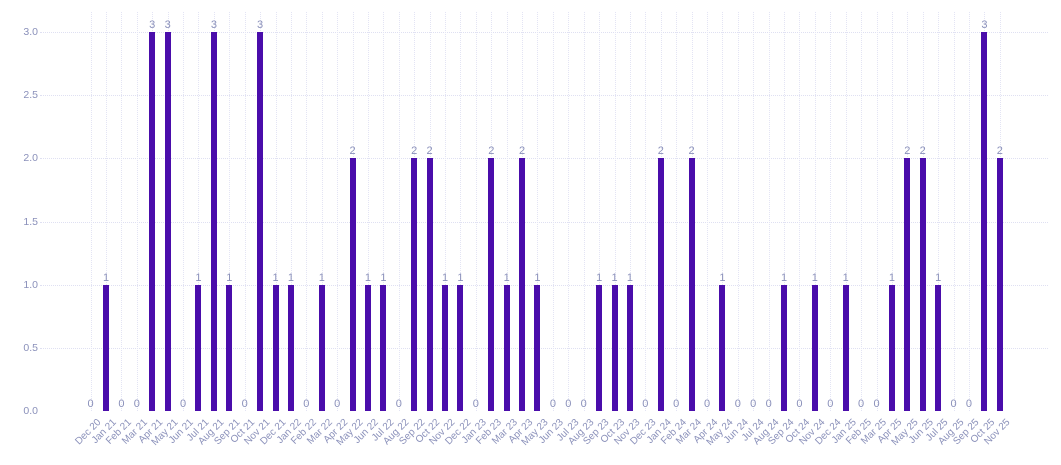  What do you see at coordinates (30, 95) in the screenshot?
I see `y-axis-tick-label: 2.5` at bounding box center [30, 95].